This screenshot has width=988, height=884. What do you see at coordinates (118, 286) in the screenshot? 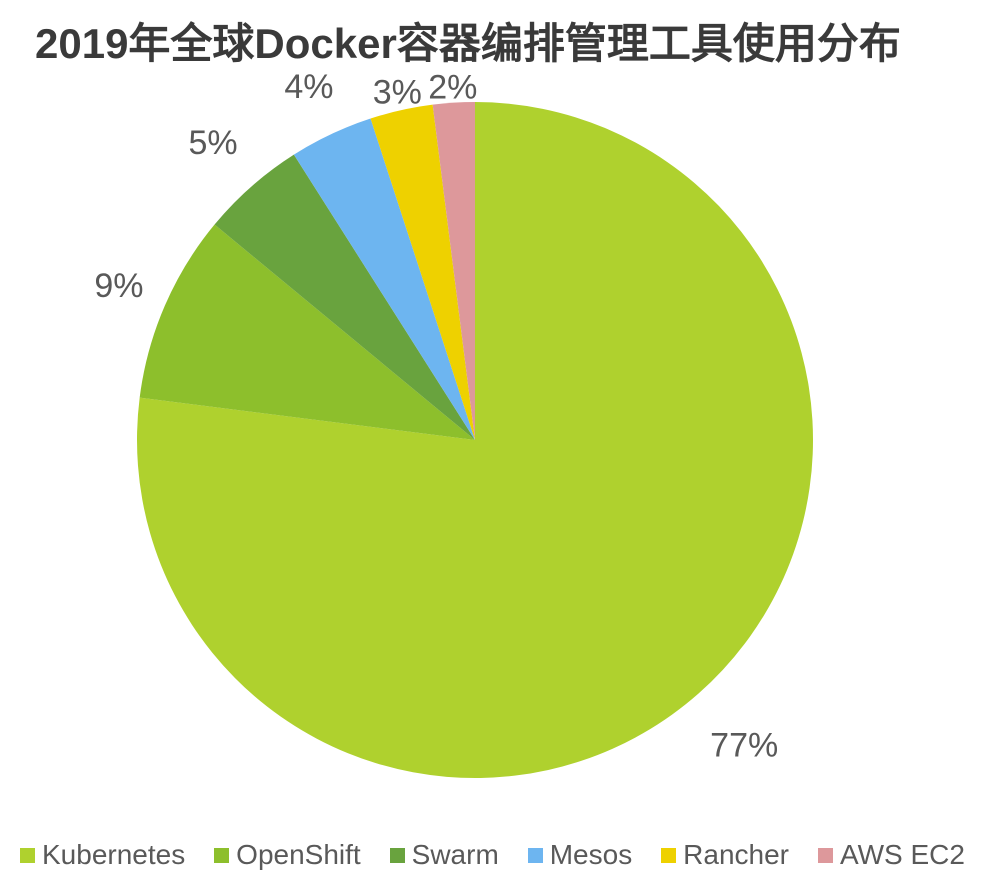
I see `percent-label-openshift: 9%` at bounding box center [118, 286].